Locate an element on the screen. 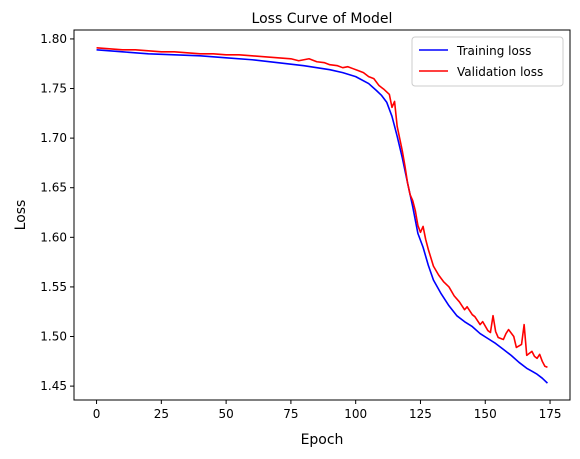 The image size is (580, 459). x-axis: 0 25 50 75 100 125 150 175 is located at coordinates (327, 410).